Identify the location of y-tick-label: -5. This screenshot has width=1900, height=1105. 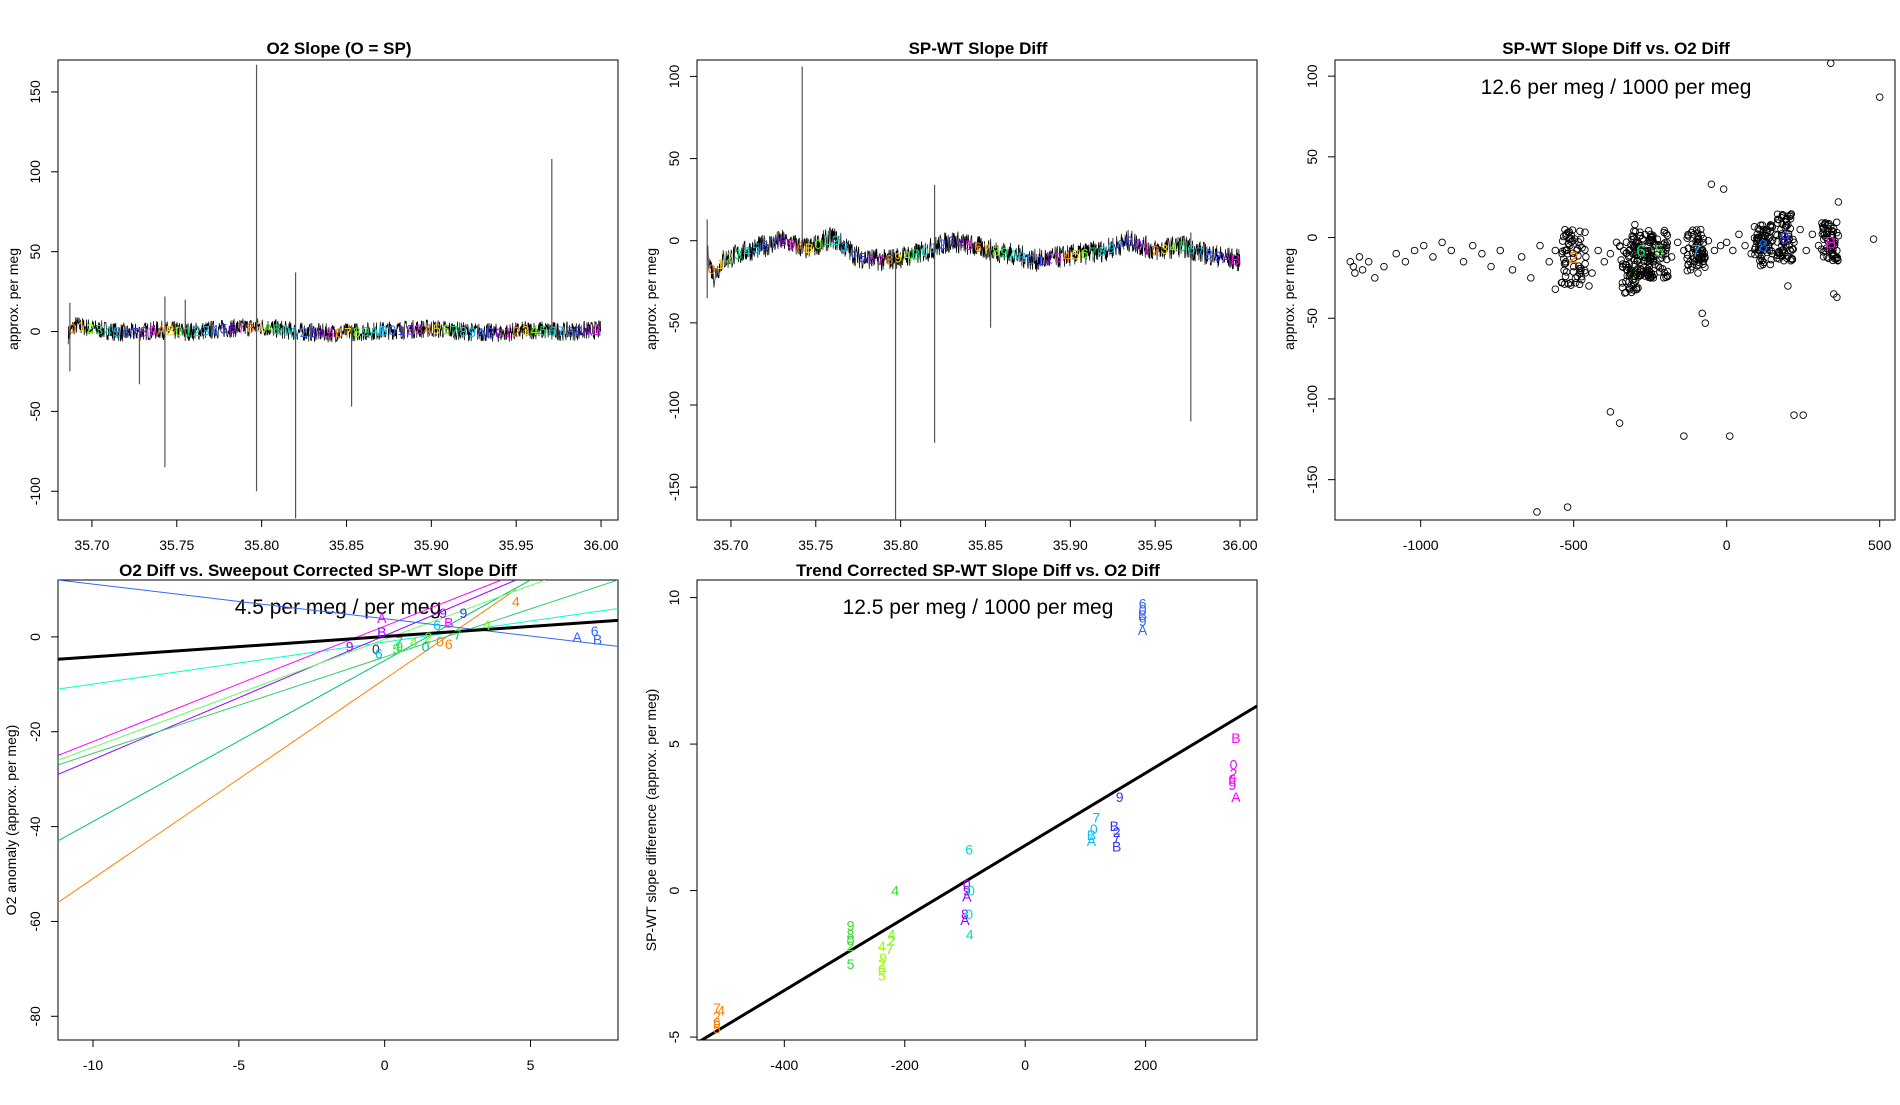
(674, 1037).